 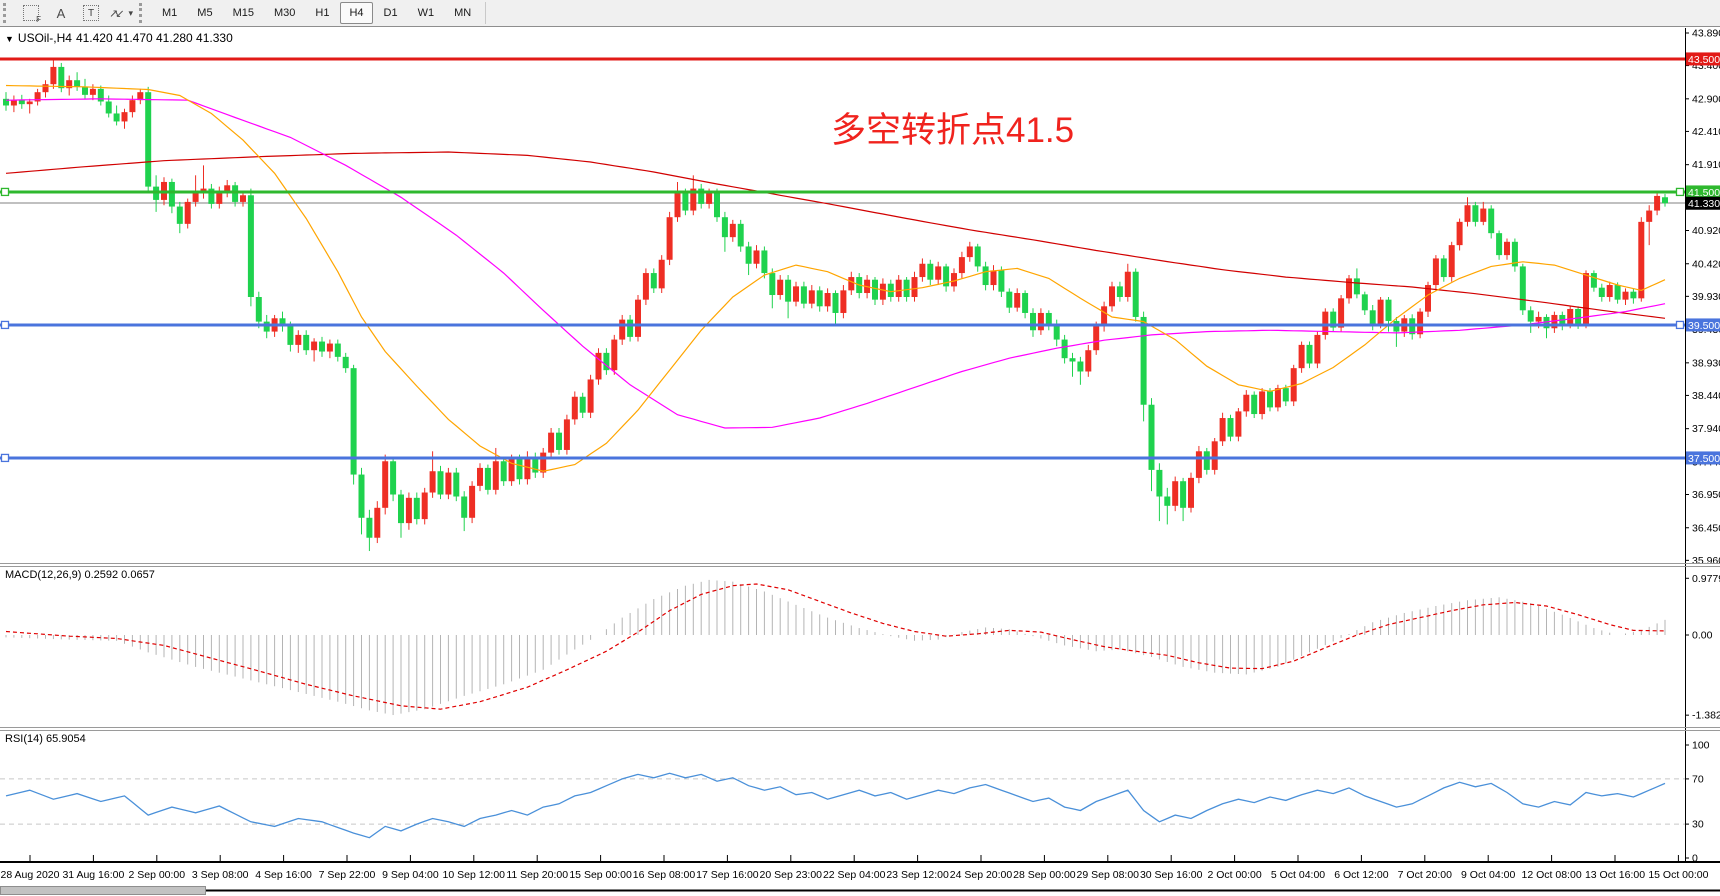 I want to click on svg-text: 13 Oct 16:00, so click(x=1615, y=875).